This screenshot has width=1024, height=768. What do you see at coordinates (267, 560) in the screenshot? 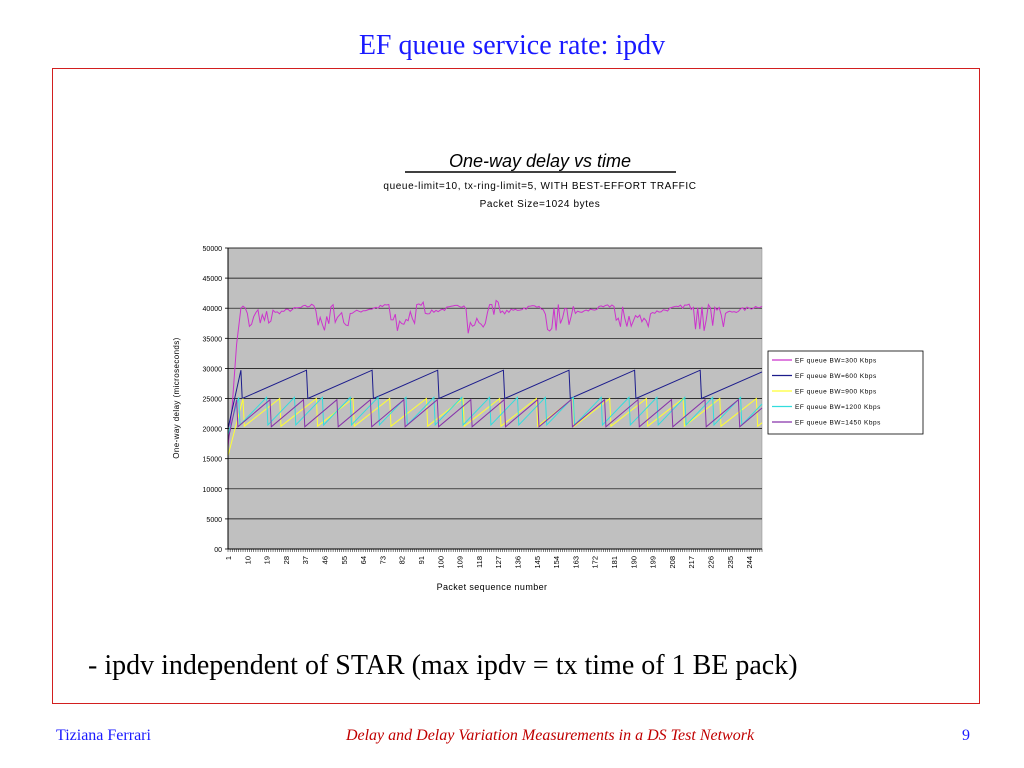
I see `x-tick-label: 19` at bounding box center [267, 560].